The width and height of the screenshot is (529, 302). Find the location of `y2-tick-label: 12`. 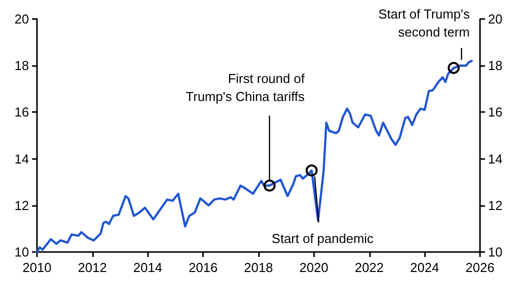

y2-tick-label: 12 is located at coordinates (495, 205).